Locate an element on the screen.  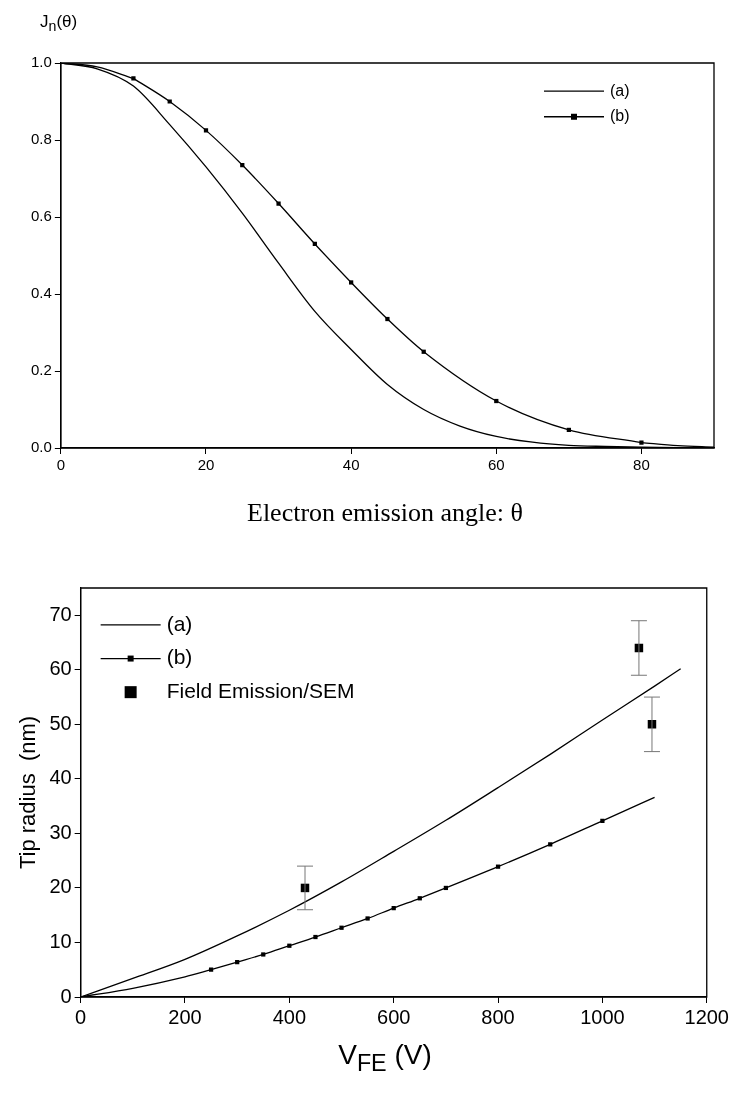
y-tick-label: 0.8 is located at coordinates (41, 139).